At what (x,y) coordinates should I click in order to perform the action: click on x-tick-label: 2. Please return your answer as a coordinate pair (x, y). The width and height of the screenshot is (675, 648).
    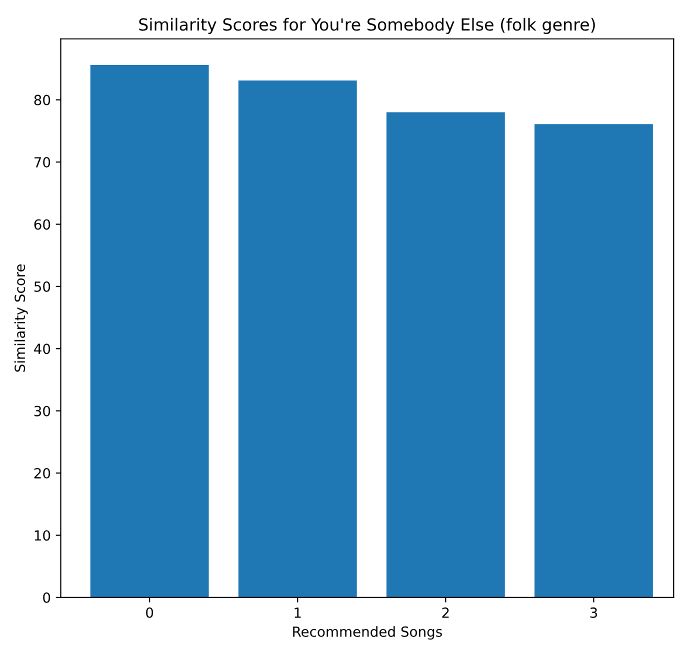
    Looking at the image, I should click on (445, 612).